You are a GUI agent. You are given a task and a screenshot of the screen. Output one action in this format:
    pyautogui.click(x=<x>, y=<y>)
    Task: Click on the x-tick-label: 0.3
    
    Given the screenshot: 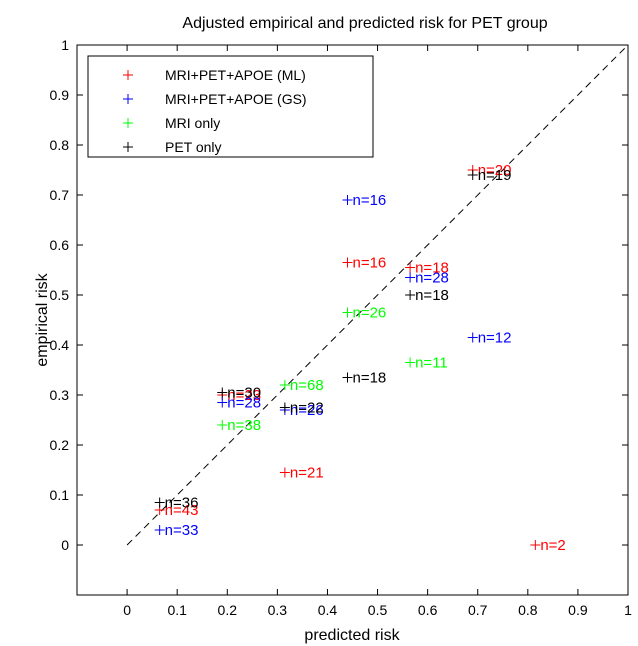 What is the action you would take?
    pyautogui.click(x=278, y=610)
    